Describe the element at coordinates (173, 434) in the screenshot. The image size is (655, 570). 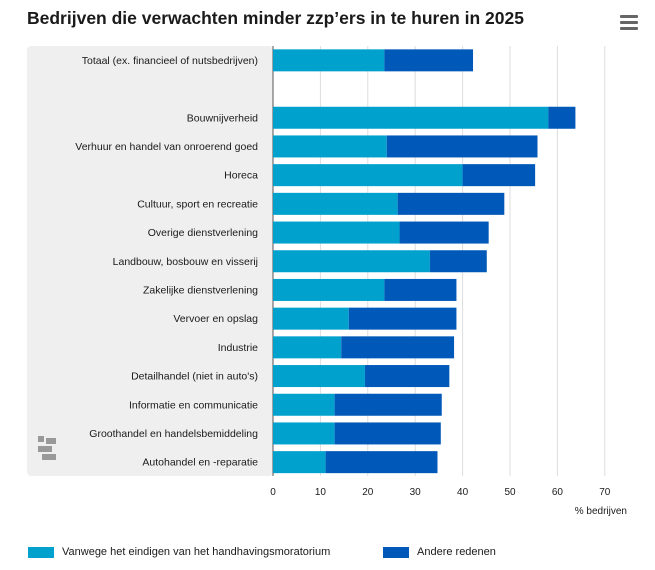
I see `category-label-groothandel-en-handelsbemiddeling: Groothandel en handelsbemiddeling` at that location.